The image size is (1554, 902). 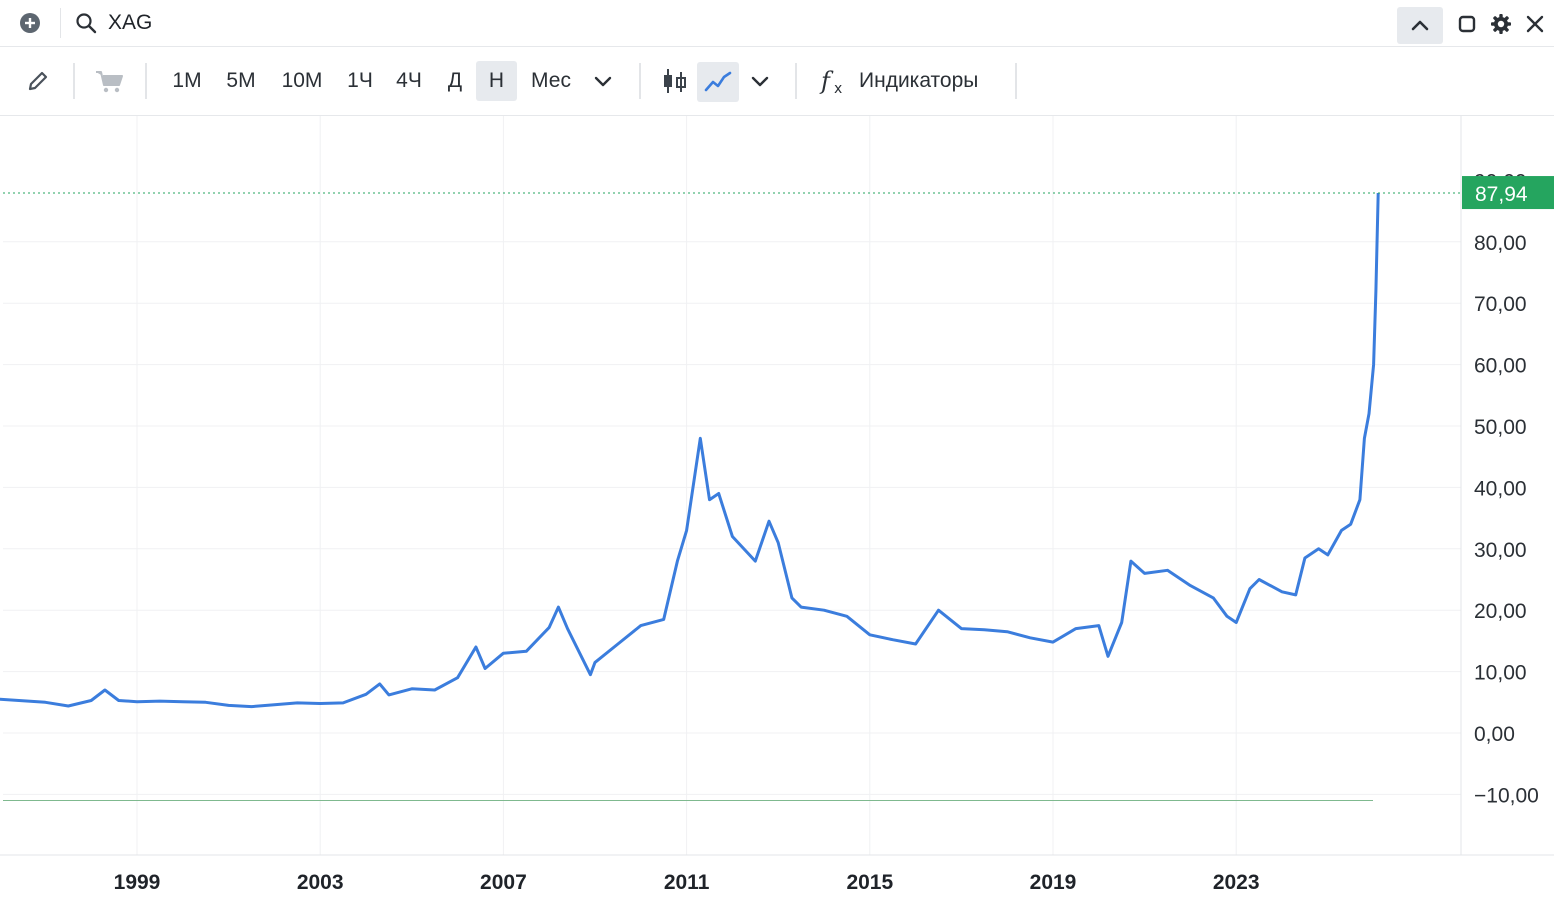 What do you see at coordinates (919, 80) in the screenshot?
I see `indicators-button: Индикаторы` at bounding box center [919, 80].